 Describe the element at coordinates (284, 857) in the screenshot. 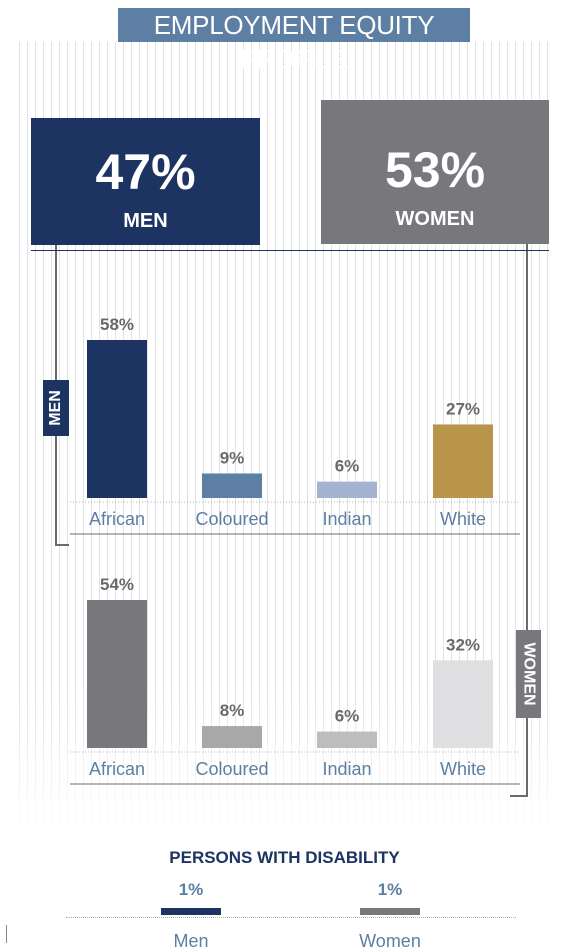

I see `legend-title: PERSONS WITH DISABILITY` at that location.